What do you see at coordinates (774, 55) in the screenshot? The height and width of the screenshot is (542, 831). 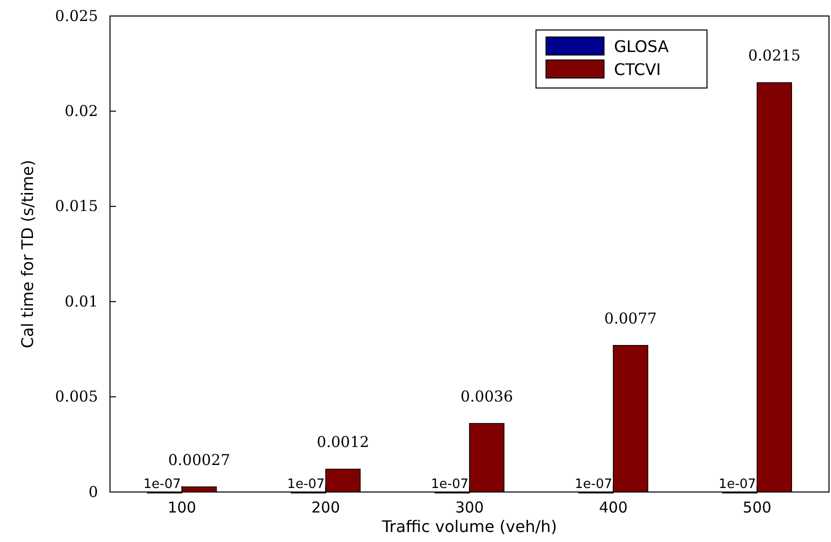 I see `data-label: 0.0215` at bounding box center [774, 55].